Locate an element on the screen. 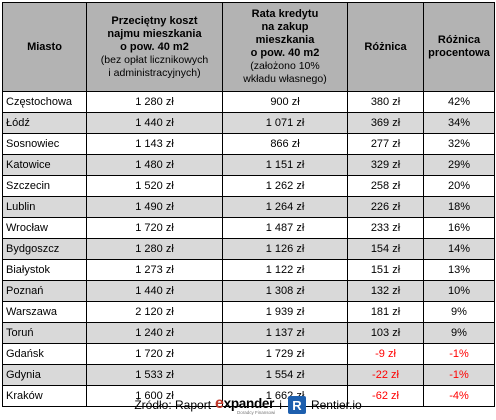  rent-cell: 1 273 zł is located at coordinates (154, 270).